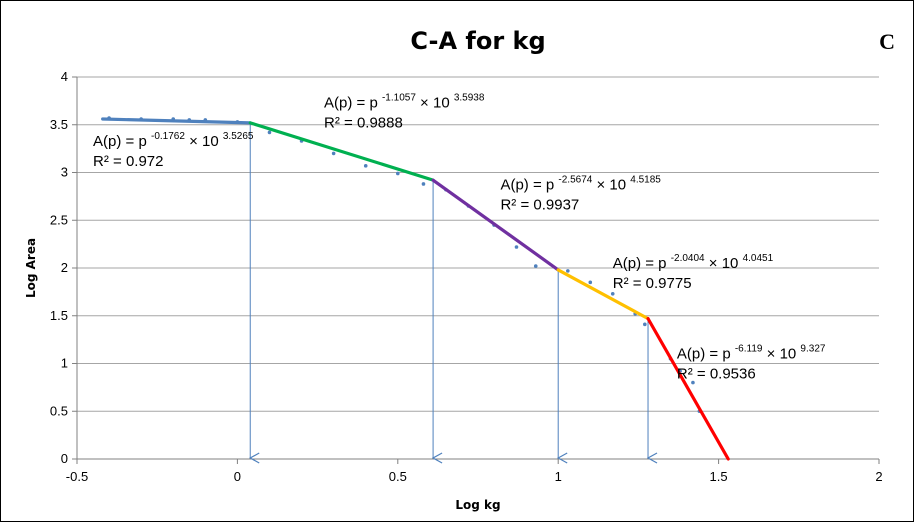 Image resolution: width=916 pixels, height=524 pixels. I want to click on y-tick-label: 1.5, so click(59, 315).